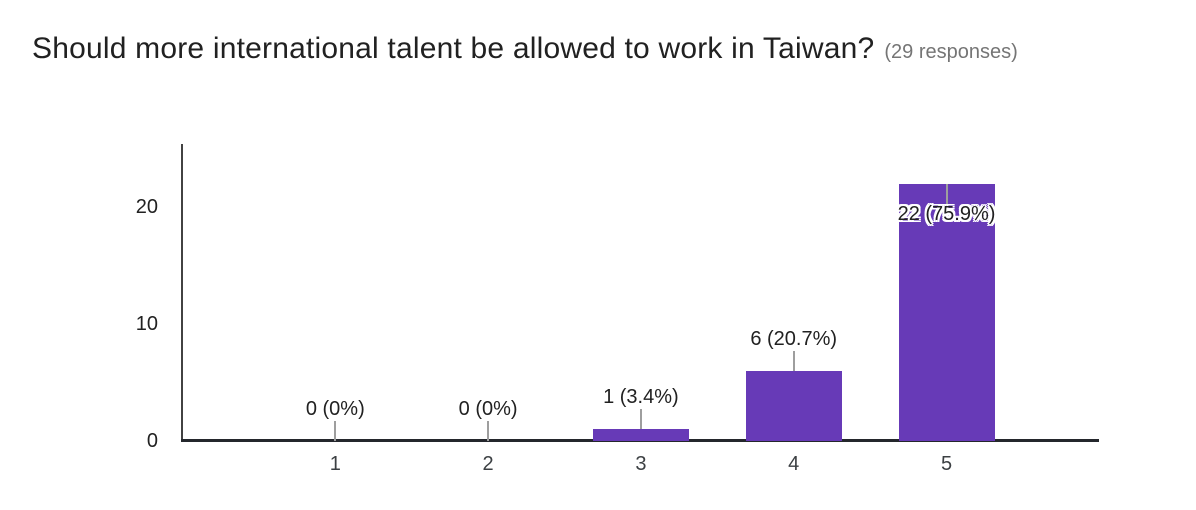  Describe the element at coordinates (146, 324) in the screenshot. I see `y-tick-label: 10` at that location.